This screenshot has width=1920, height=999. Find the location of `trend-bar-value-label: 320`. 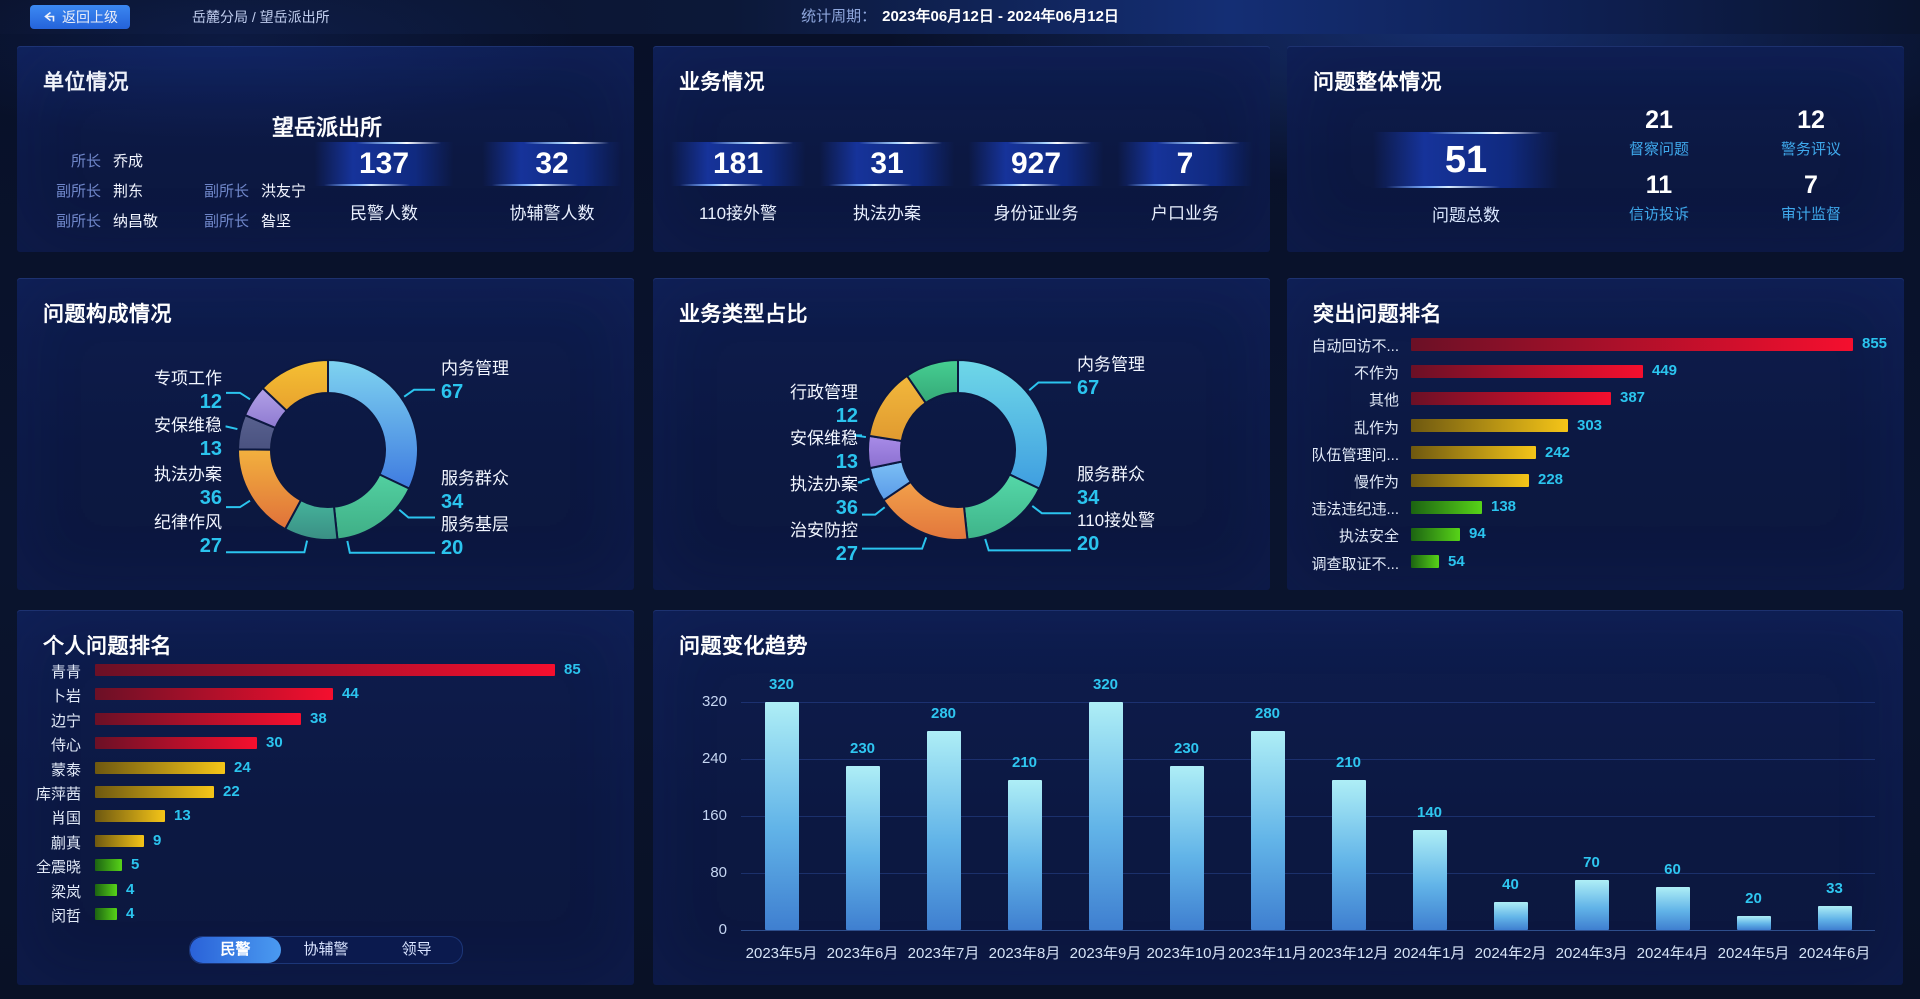

trend-bar-value-label: 320 is located at coordinates (1105, 684).